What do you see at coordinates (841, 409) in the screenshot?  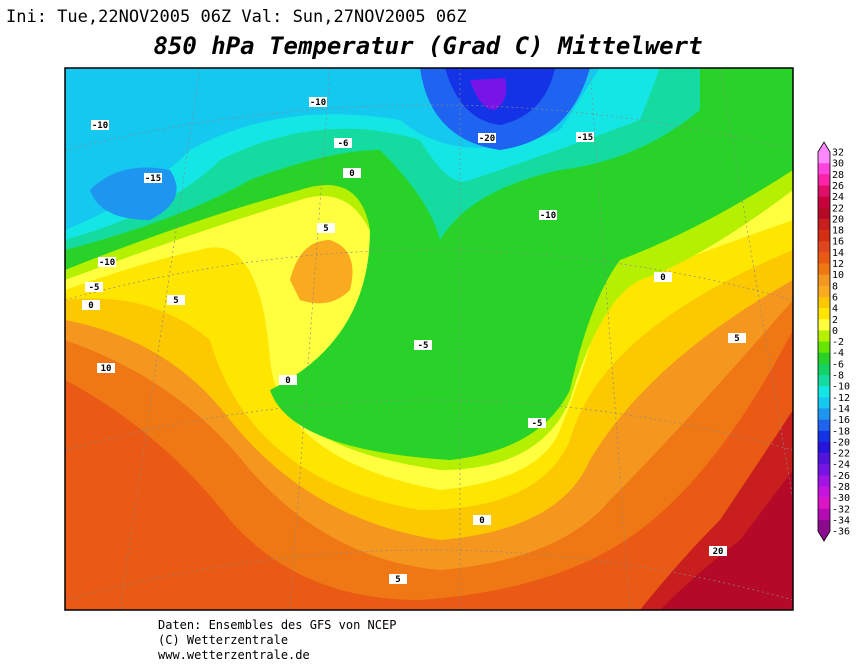 I see `legend-label: -14` at bounding box center [841, 409].